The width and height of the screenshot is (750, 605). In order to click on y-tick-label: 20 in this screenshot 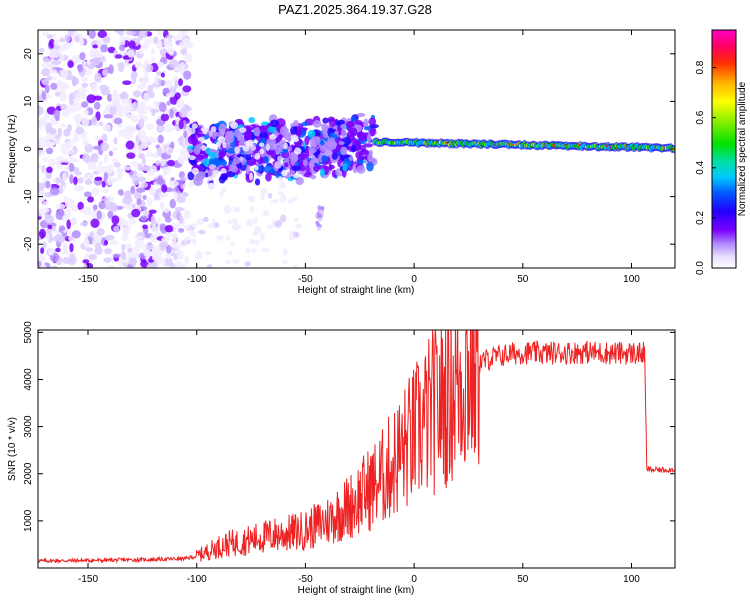, I will do `click(28, 54)`.